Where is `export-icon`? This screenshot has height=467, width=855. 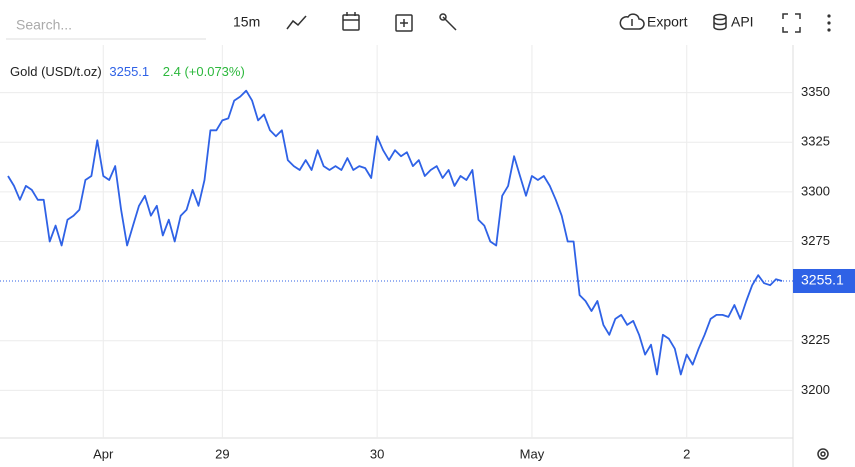 export-icon is located at coordinates (632, 21).